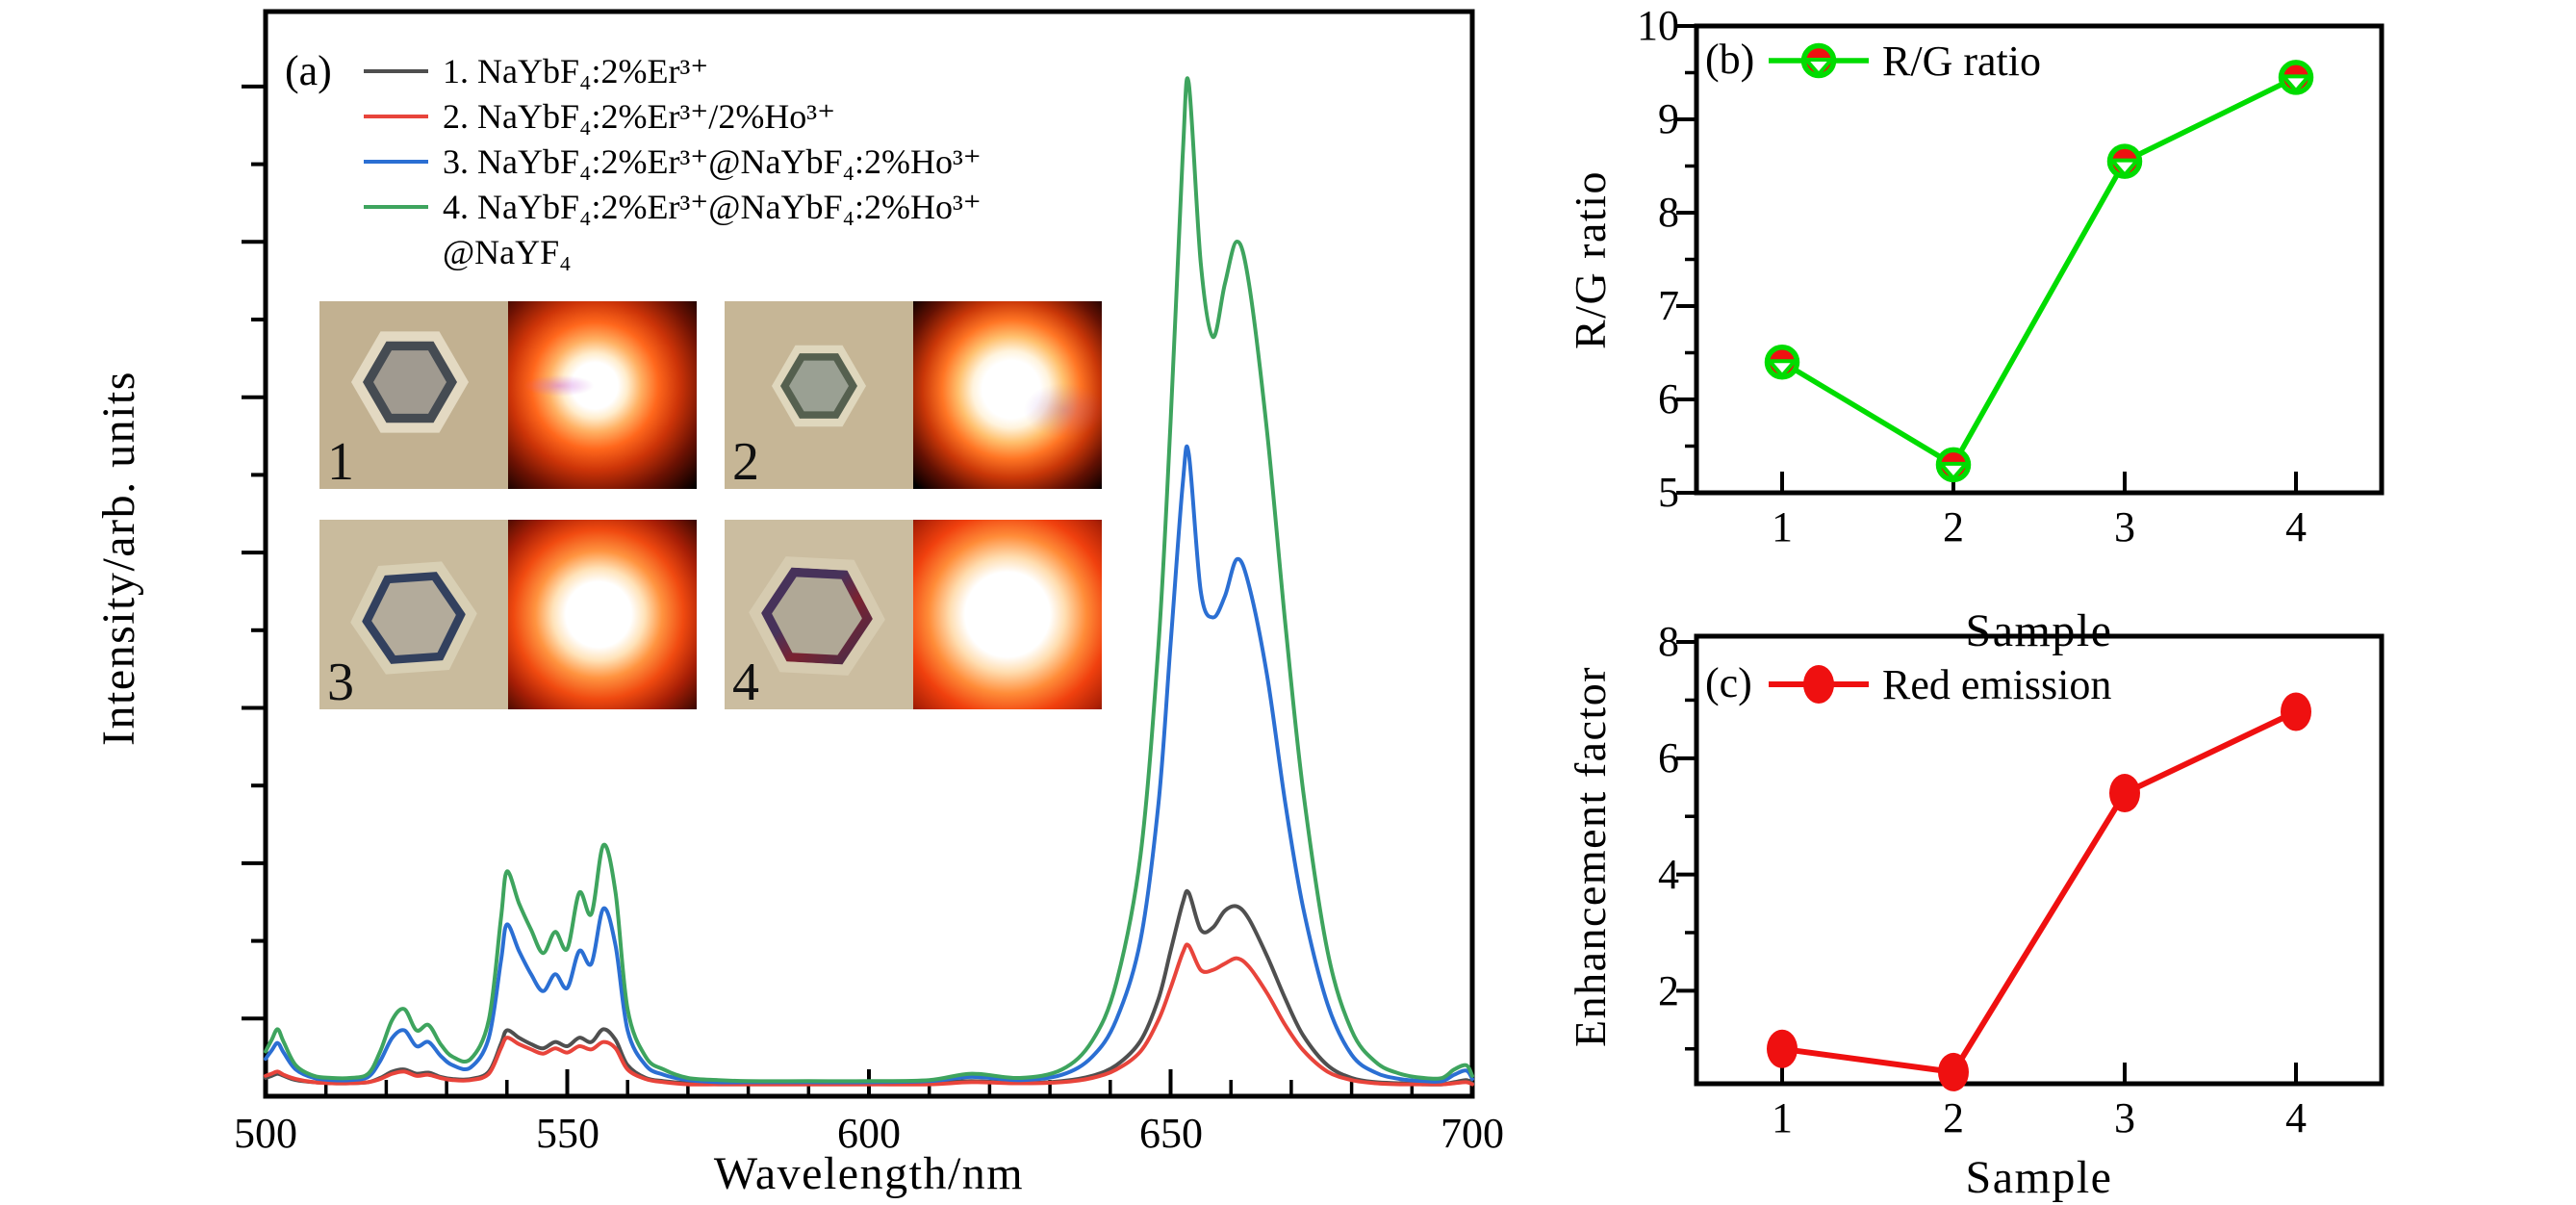 The image size is (2576, 1205). I want to click on panel-c-series, so click(2039, 892).